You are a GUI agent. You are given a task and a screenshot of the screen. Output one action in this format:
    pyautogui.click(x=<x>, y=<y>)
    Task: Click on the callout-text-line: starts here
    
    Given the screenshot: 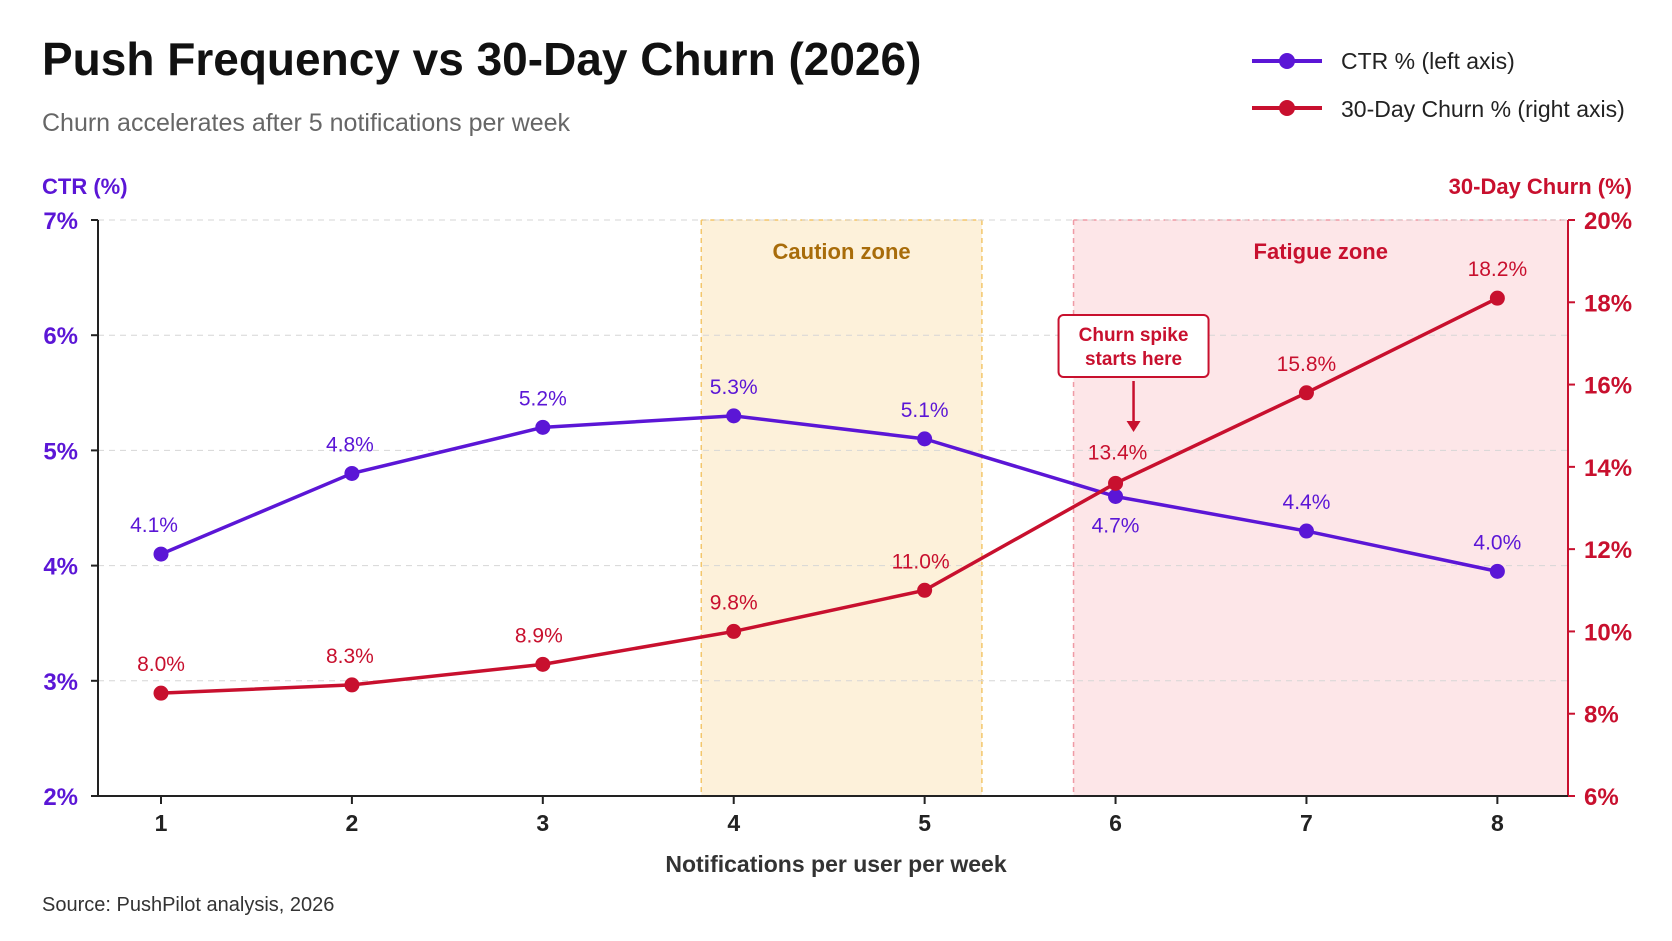 What is the action you would take?
    pyautogui.click(x=1133, y=359)
    